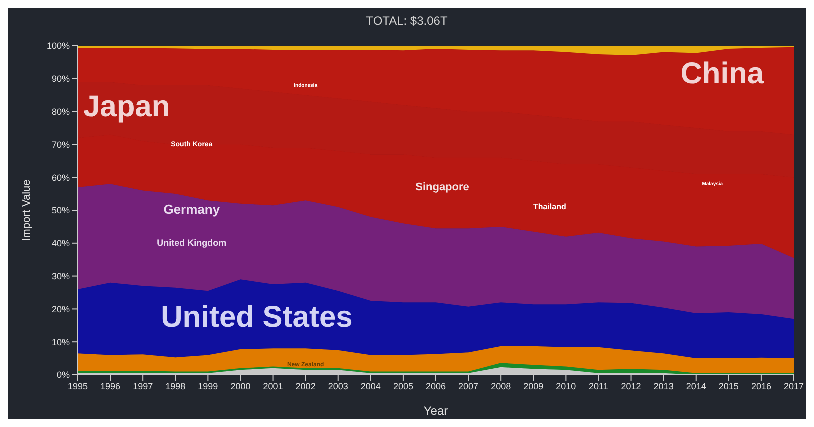  Describe the element at coordinates (61, 309) in the screenshot. I see `y-tick-label: 20%` at that location.